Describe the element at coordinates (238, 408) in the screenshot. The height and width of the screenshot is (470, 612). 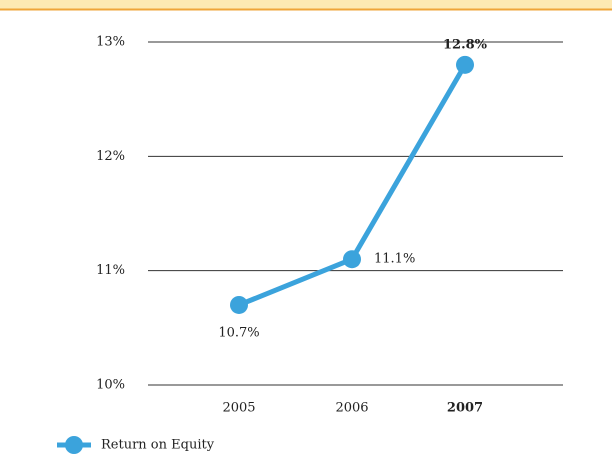
I see `x-tick-label: 2005` at that location.